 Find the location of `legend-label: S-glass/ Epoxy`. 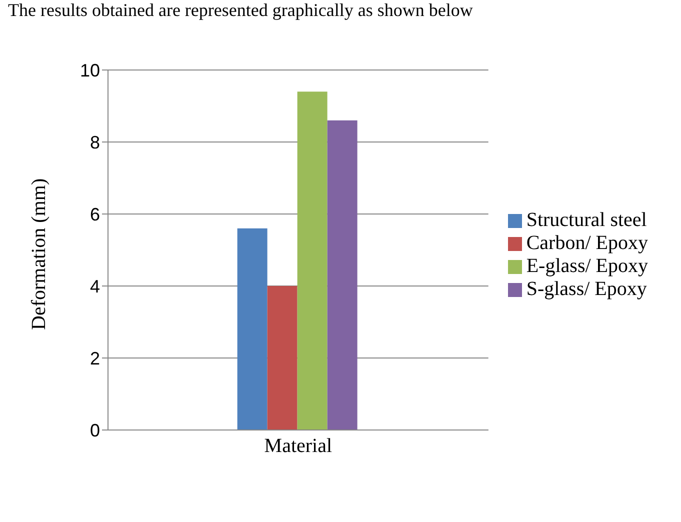

legend-label: S-glass/ Epoxy is located at coordinates (586, 289).